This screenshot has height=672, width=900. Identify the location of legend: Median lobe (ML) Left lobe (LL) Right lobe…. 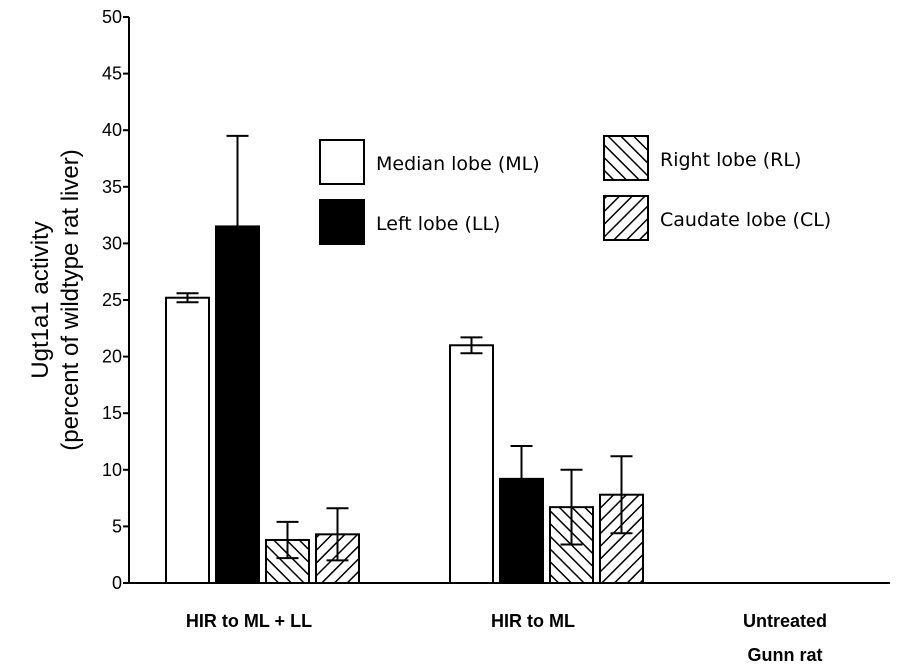
(575, 190).